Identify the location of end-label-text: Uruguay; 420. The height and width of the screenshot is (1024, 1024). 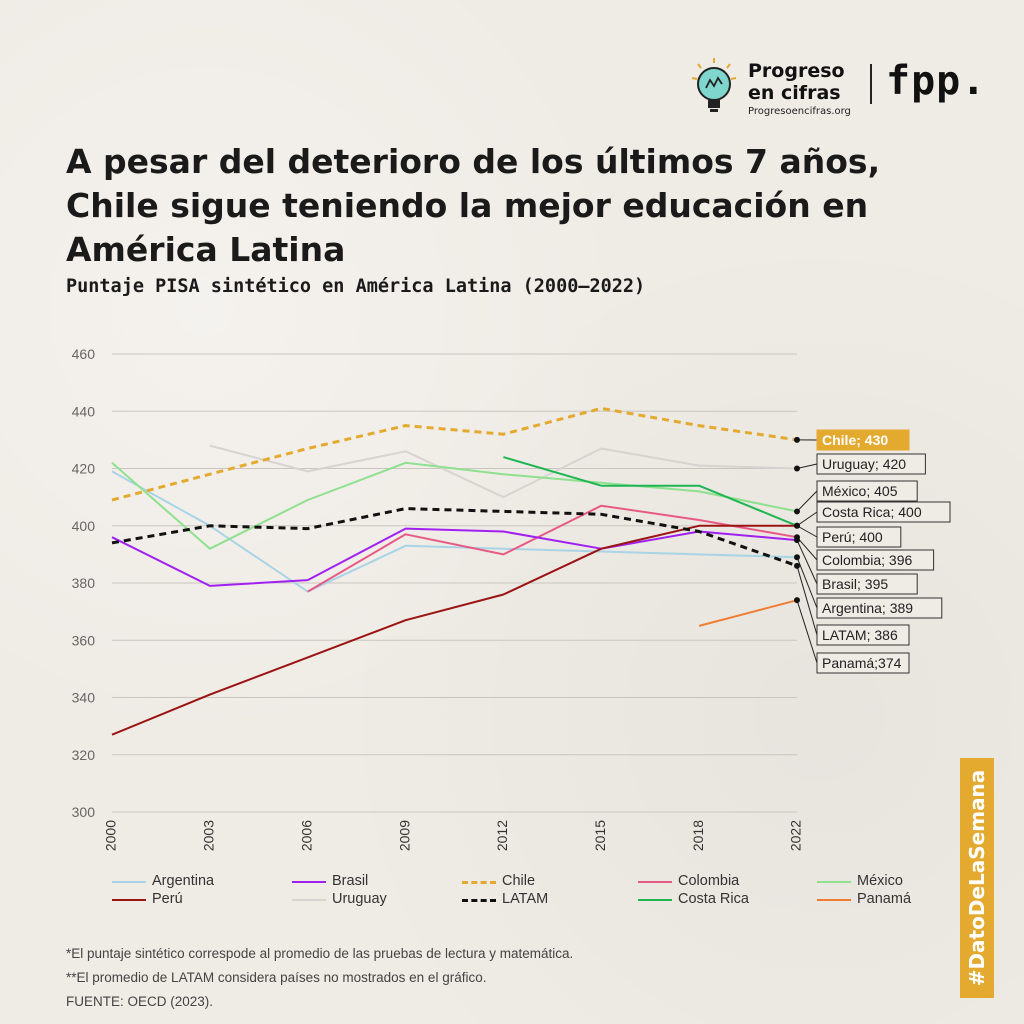
(864, 464).